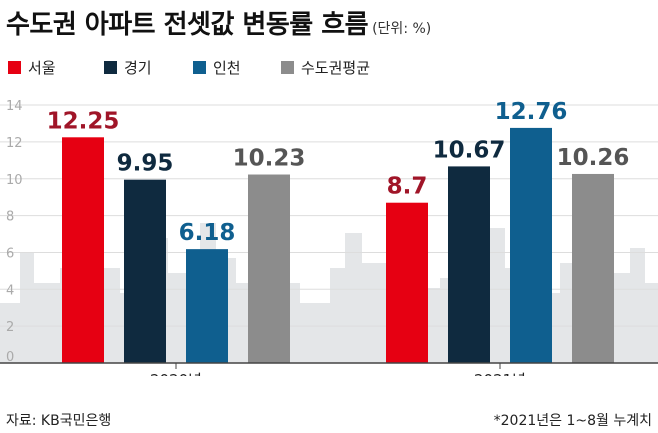 The width and height of the screenshot is (658, 433). I want to click on legend-item-seoul: 서울, so click(32, 68).